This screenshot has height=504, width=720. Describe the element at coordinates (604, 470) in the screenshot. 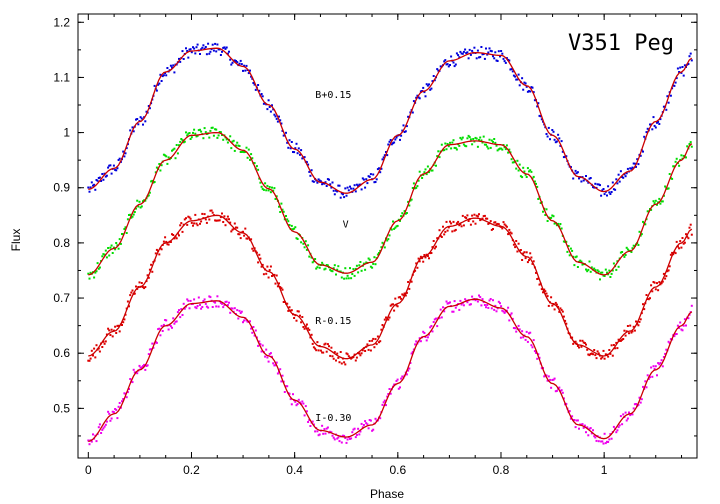

I see `x-tick-label: 1` at that location.